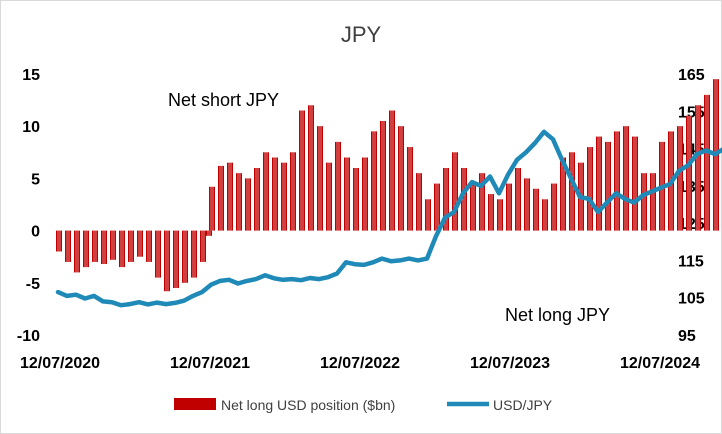 Image resolution: width=722 pixels, height=434 pixels. Describe the element at coordinates (31, 127) in the screenshot. I see `left-tick-label: 10` at that location.